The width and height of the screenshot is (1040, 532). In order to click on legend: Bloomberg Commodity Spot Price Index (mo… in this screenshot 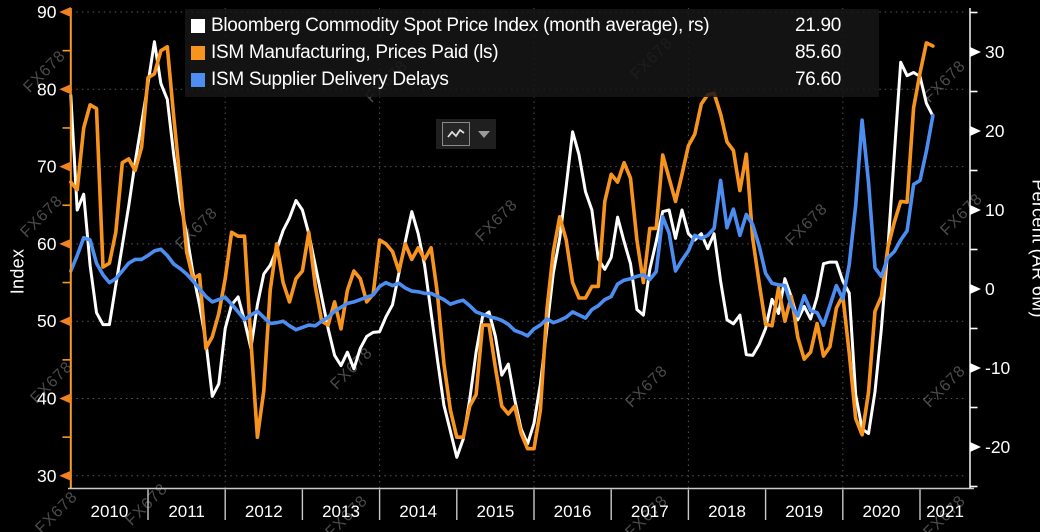, I will do `click(532, 53)`.